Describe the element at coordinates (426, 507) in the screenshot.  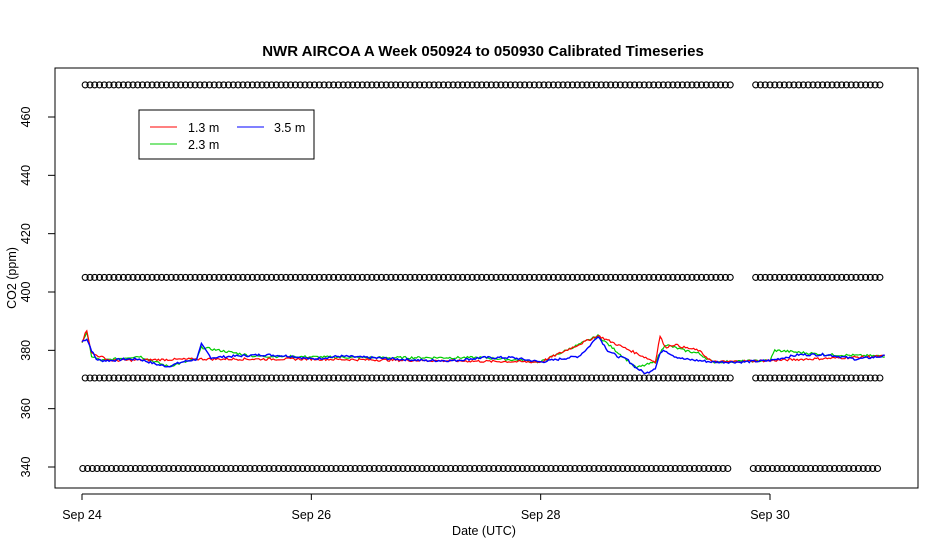
I see `x-axis: Sep 24 Sep 26 Sep 28 Sep 30` at that location.